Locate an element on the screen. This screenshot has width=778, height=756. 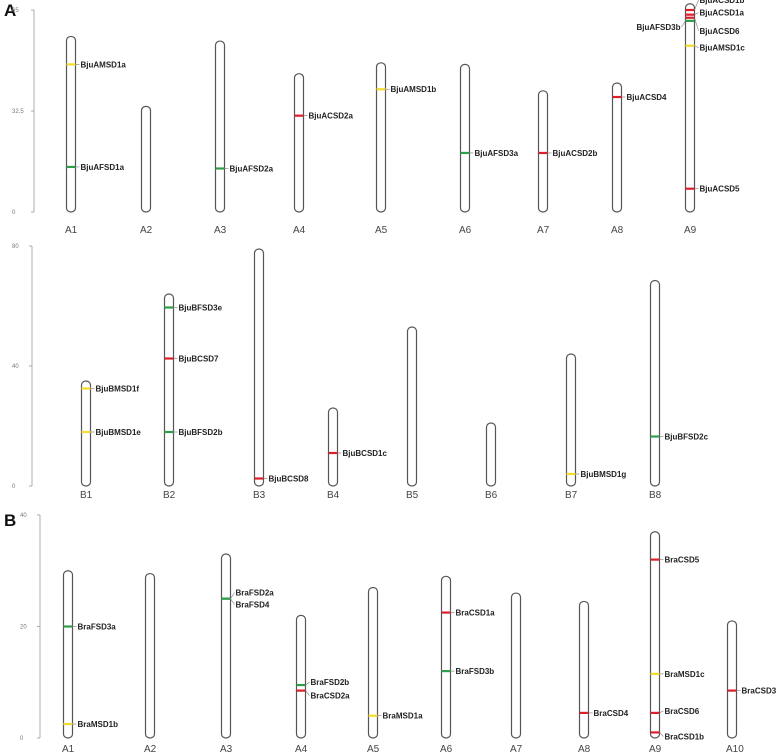
bju-a-genome-scale-tick-label: 65 is located at coordinates (15, 11).